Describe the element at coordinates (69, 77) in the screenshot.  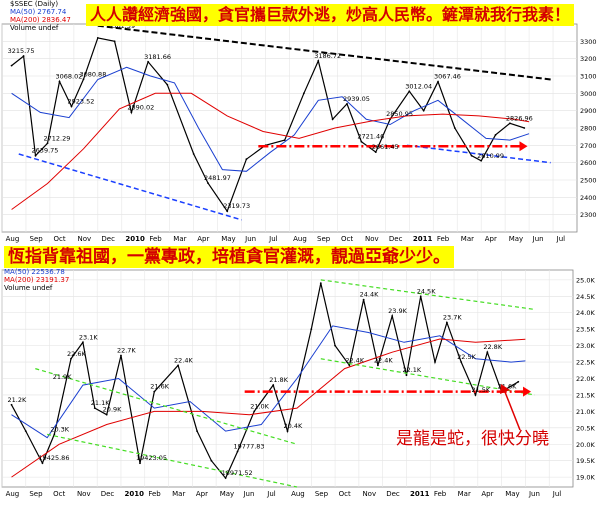
I see `top-data-label: 3068.02` at that location.